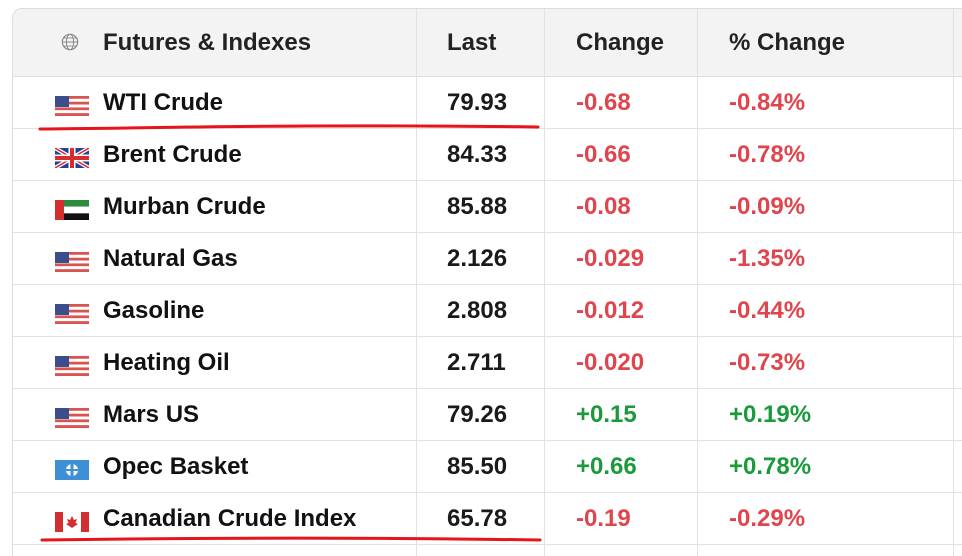 The image size is (962, 556). I want to click on globe-icon, so click(70, 42).